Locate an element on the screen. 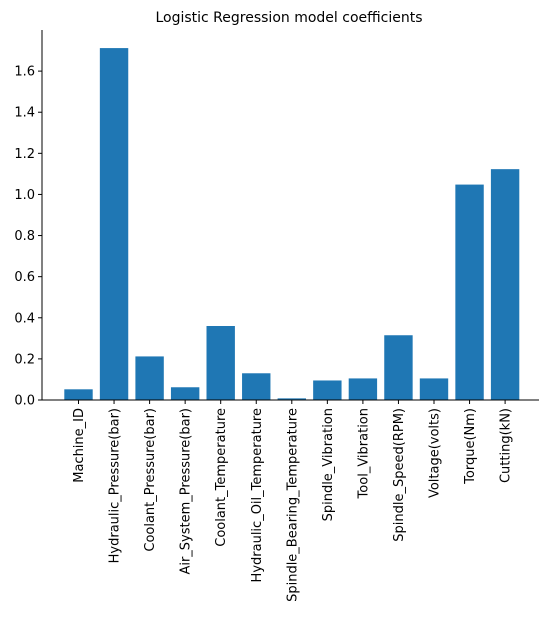  x-tick-label: Spindle_Bearing_Temperature is located at coordinates (292, 505).